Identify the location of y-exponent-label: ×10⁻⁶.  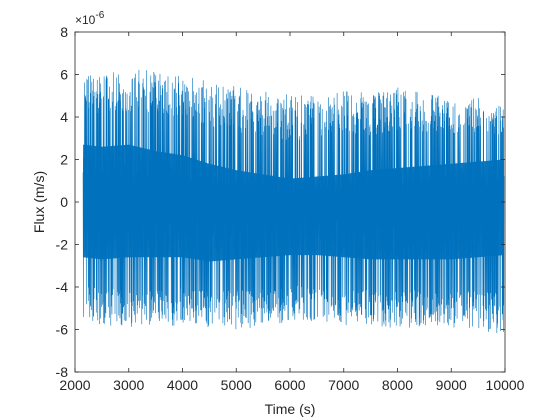
(90, 18).